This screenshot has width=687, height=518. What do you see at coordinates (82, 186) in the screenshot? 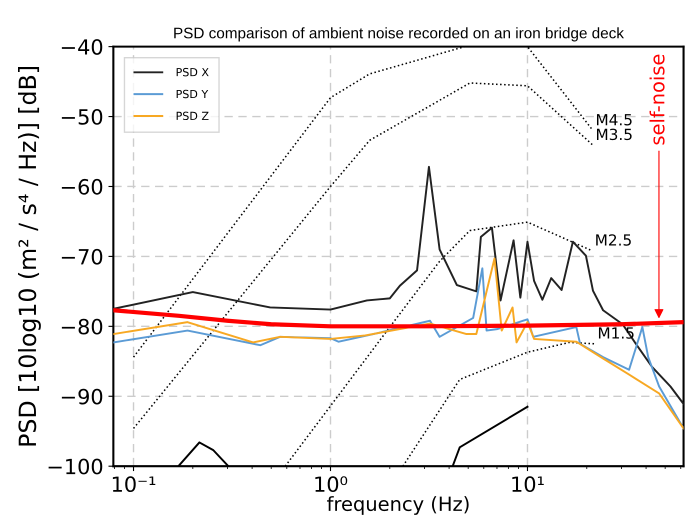
I see `y-tick-label: −60` at bounding box center [82, 186].